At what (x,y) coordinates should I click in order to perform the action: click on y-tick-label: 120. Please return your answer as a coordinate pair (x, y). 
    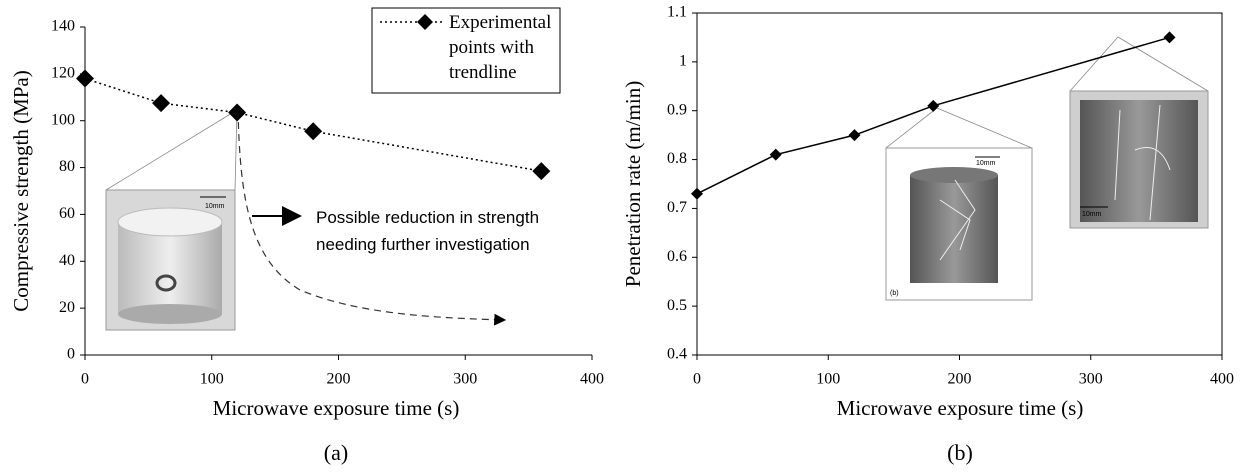
    Looking at the image, I should click on (63, 73).